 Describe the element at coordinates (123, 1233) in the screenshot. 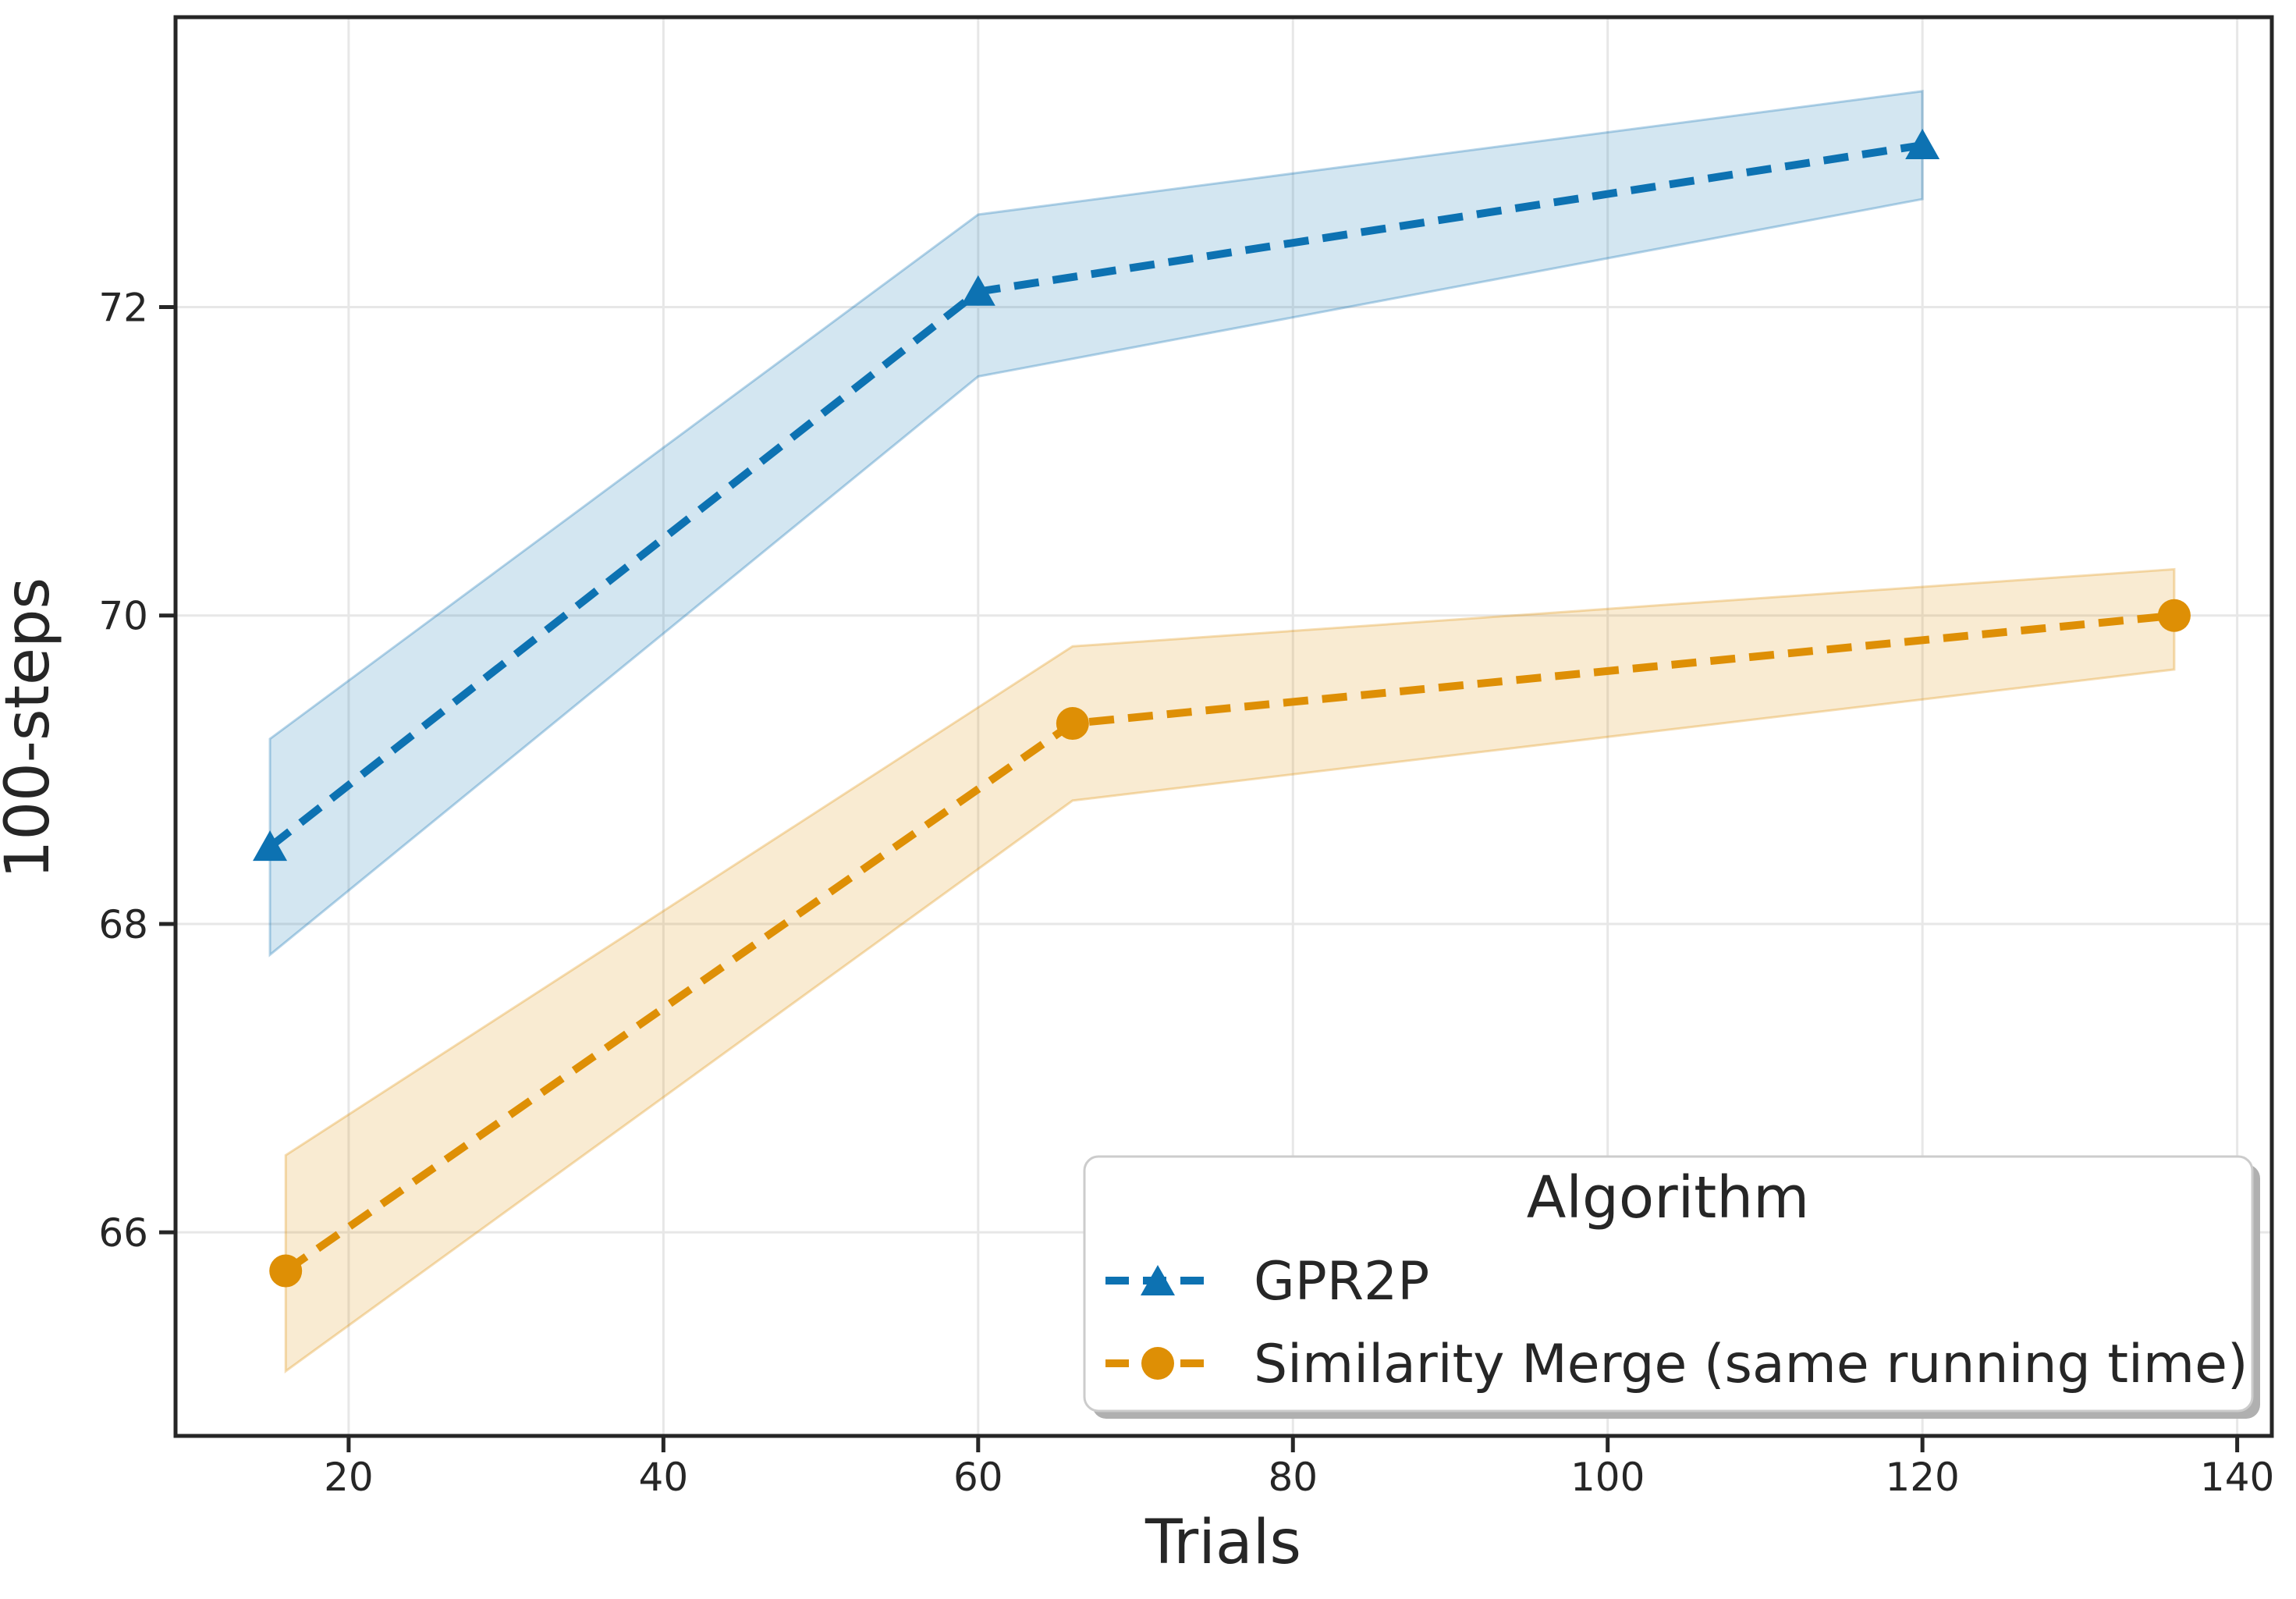

I see `y-tick-label: 66` at that location.